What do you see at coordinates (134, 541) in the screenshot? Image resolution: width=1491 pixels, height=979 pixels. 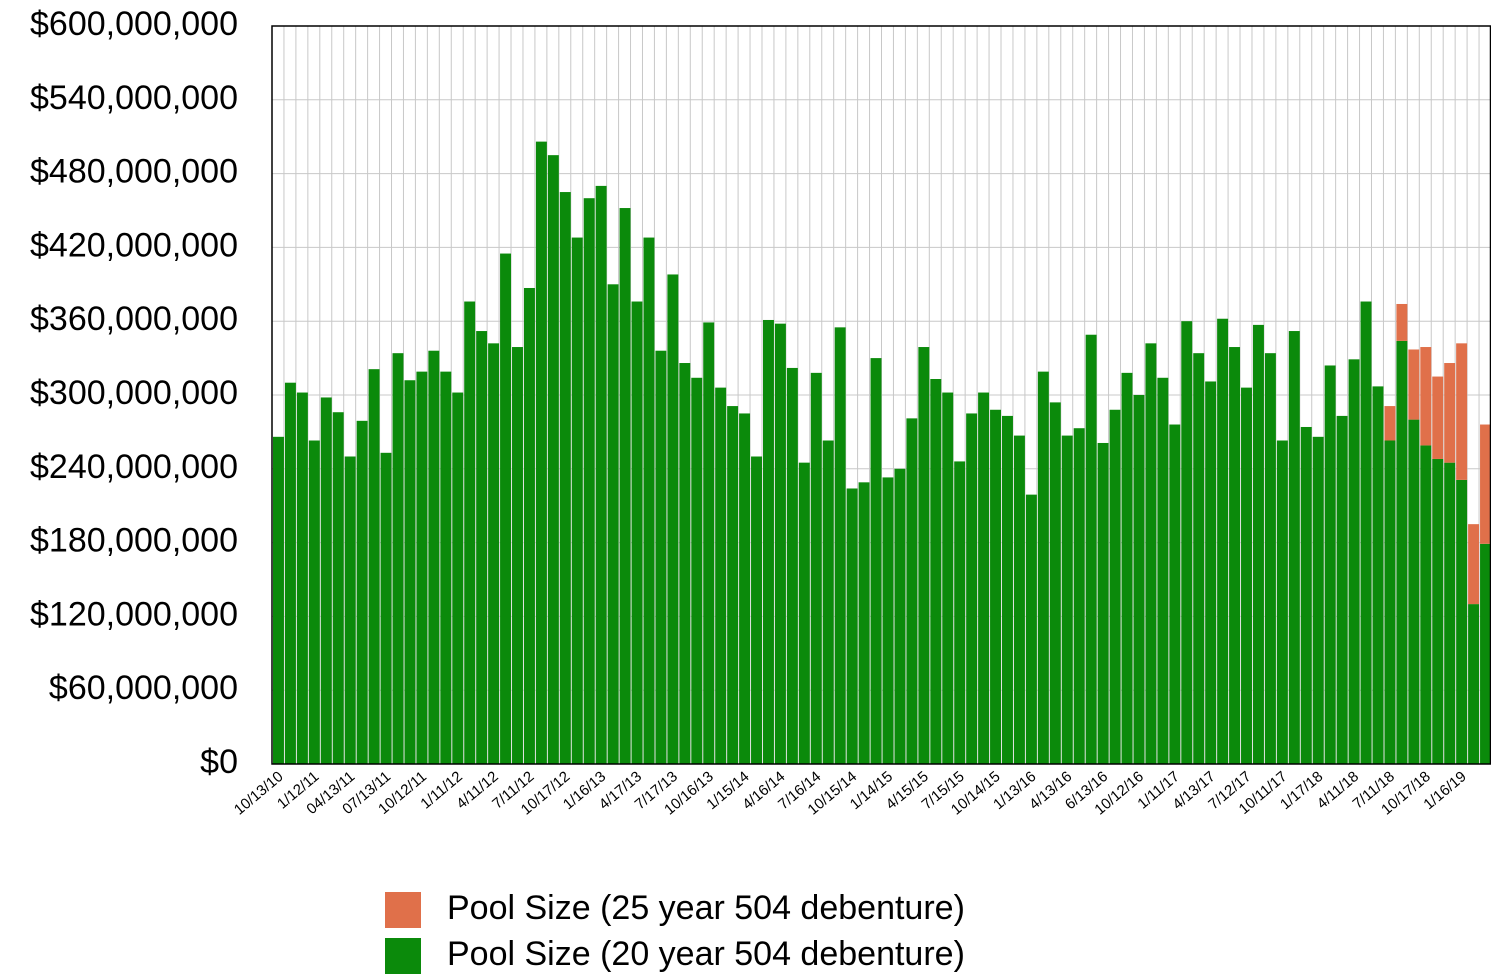 I see `y-tick-label: $180,000,000` at bounding box center [134, 541].